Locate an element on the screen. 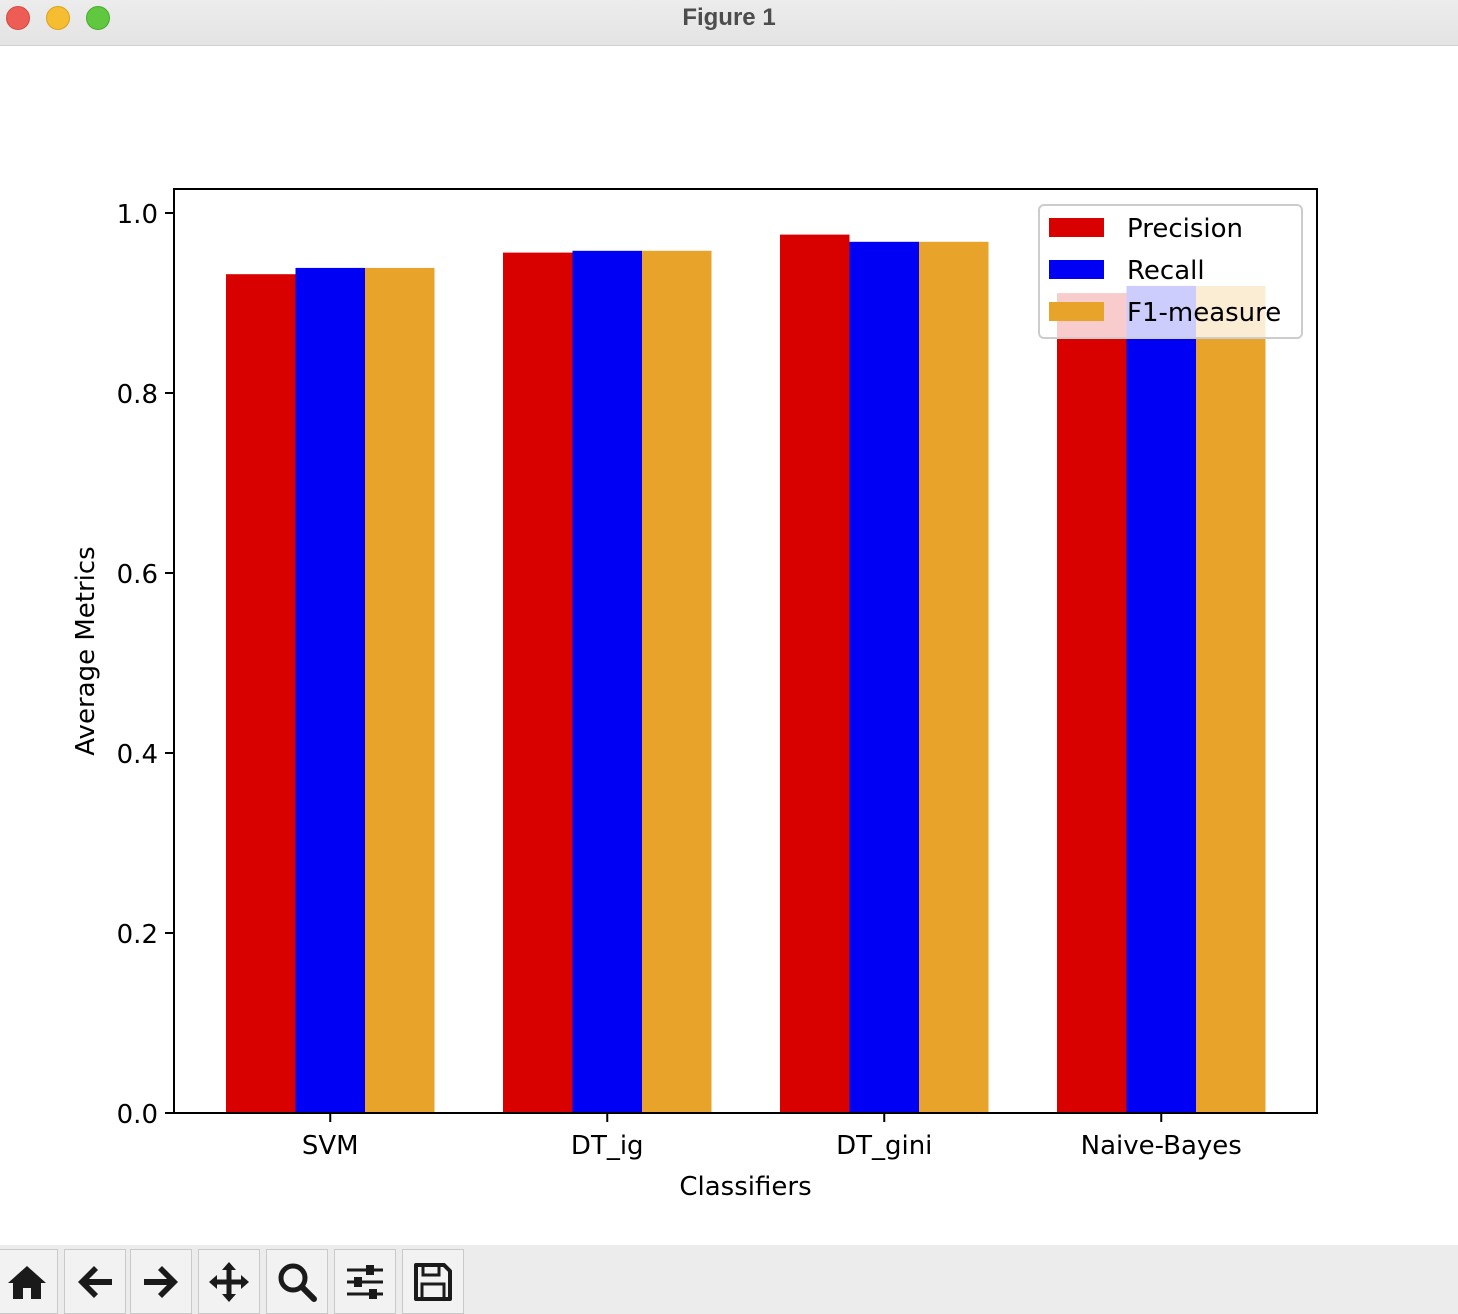  window-title: Figure 1 is located at coordinates (729, 17).